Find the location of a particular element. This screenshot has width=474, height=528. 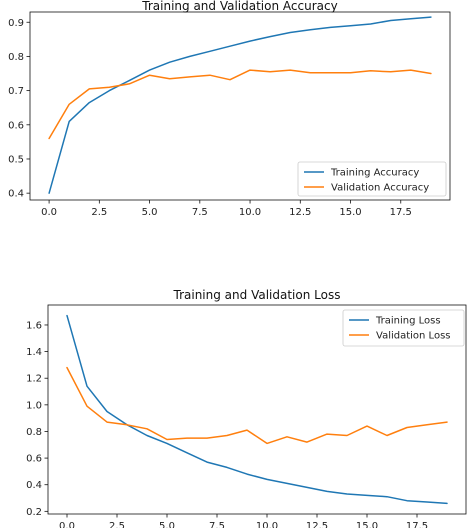

legend-label: Training Loss is located at coordinates (408, 321).